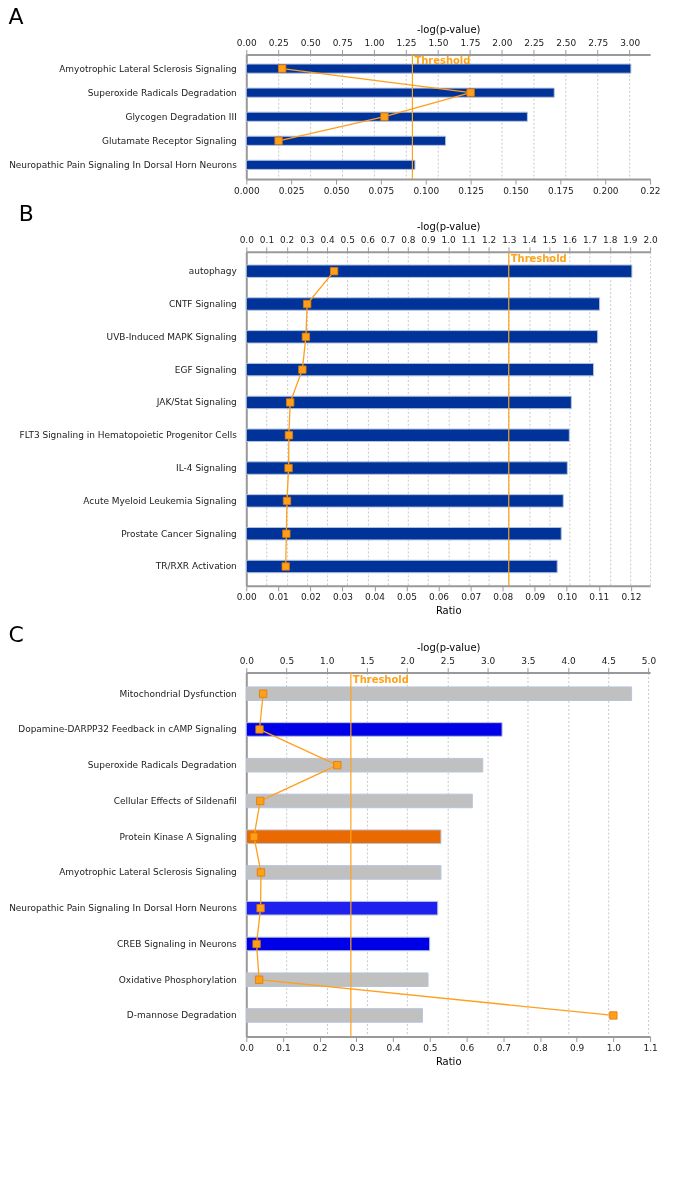  Describe the element at coordinates (489, 240) in the screenshot. I see `x2-tick-label: 1.2` at that location.